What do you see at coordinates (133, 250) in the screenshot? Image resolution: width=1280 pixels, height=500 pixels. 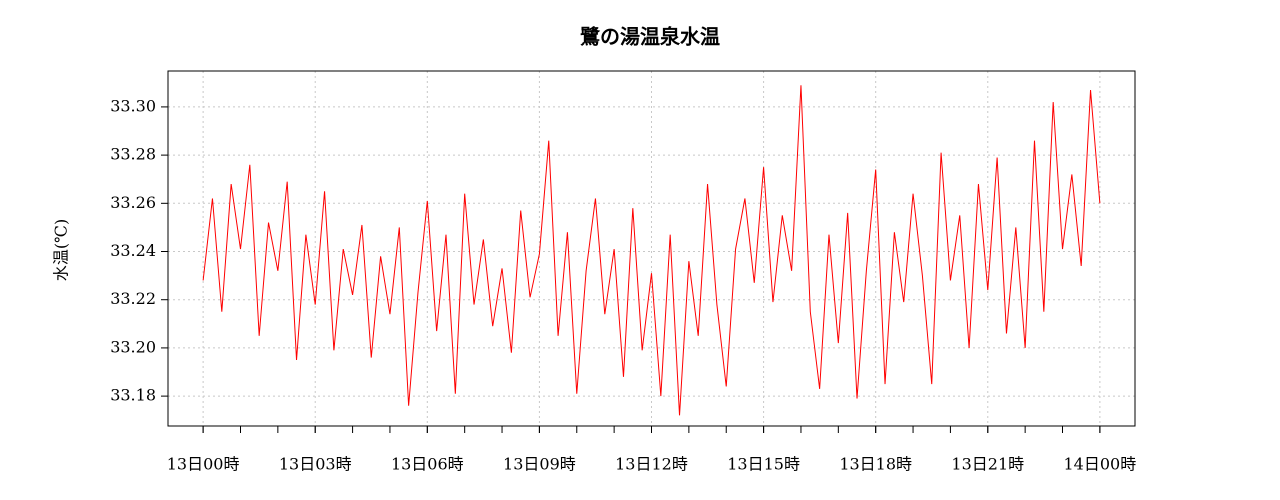 I see `y-tick-label: 33.24` at bounding box center [133, 250].